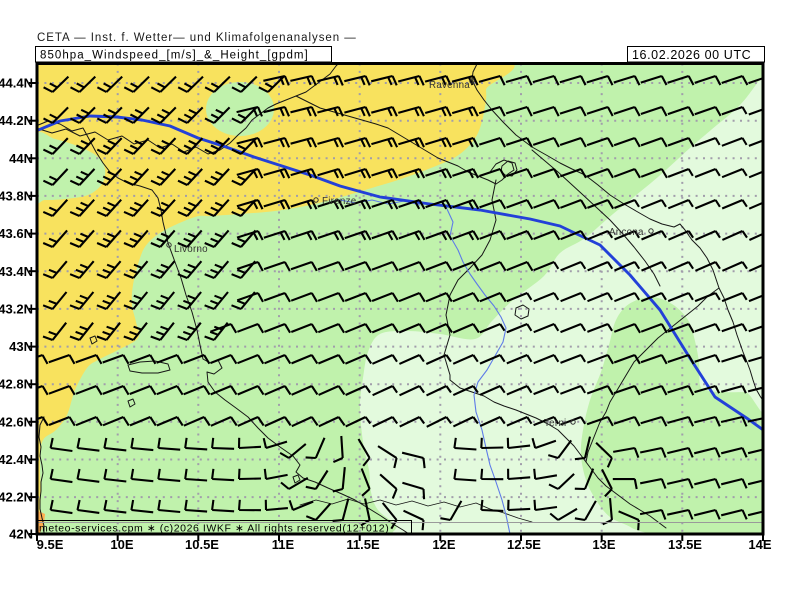 The height and width of the screenshot is (605, 800). I want to click on svg-text: Livorno, so click(191, 249).